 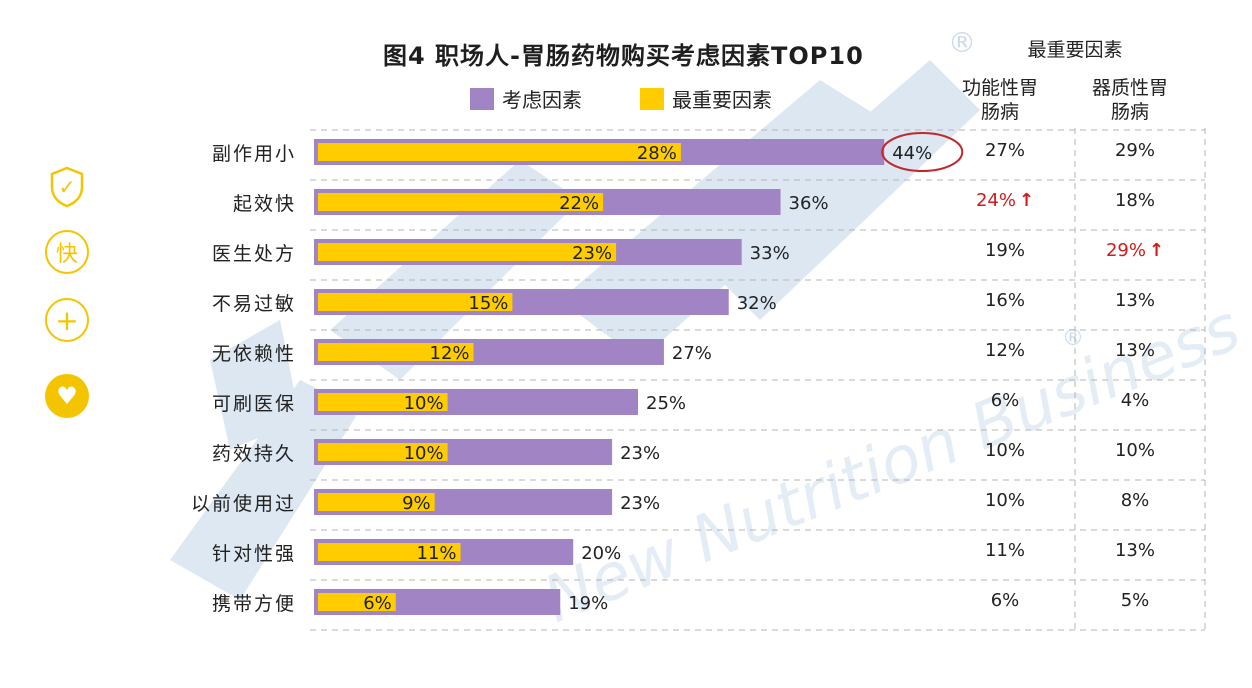 I want to click on kuai-badge-icon: 快, so click(x=67, y=252).